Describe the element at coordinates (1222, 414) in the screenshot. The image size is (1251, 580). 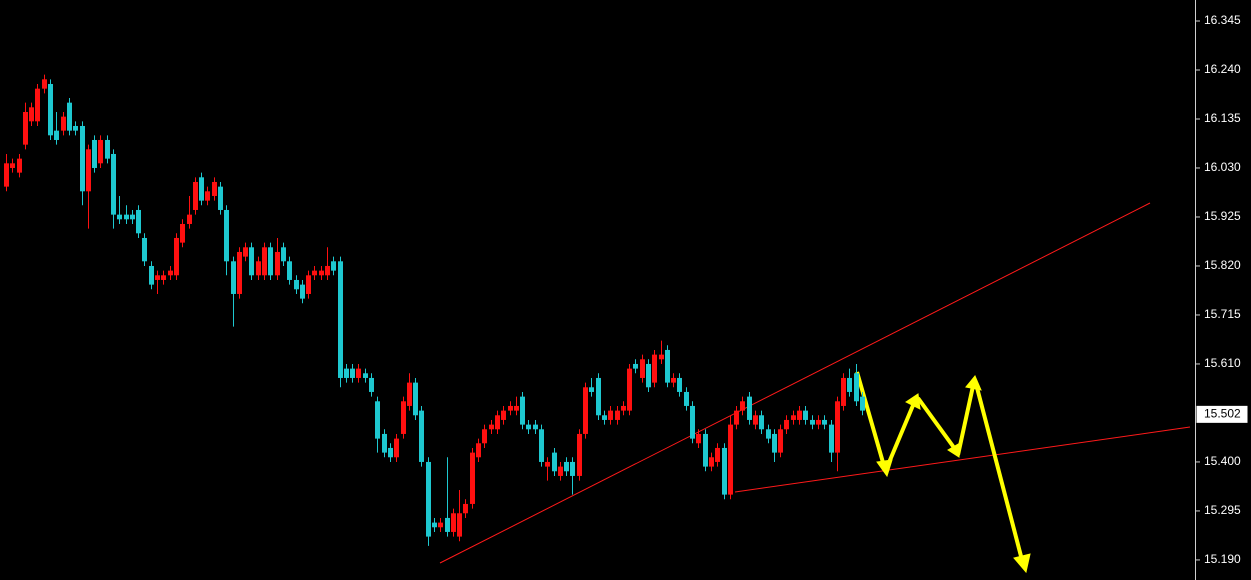
I see `last-price-label: 15.502` at that location.